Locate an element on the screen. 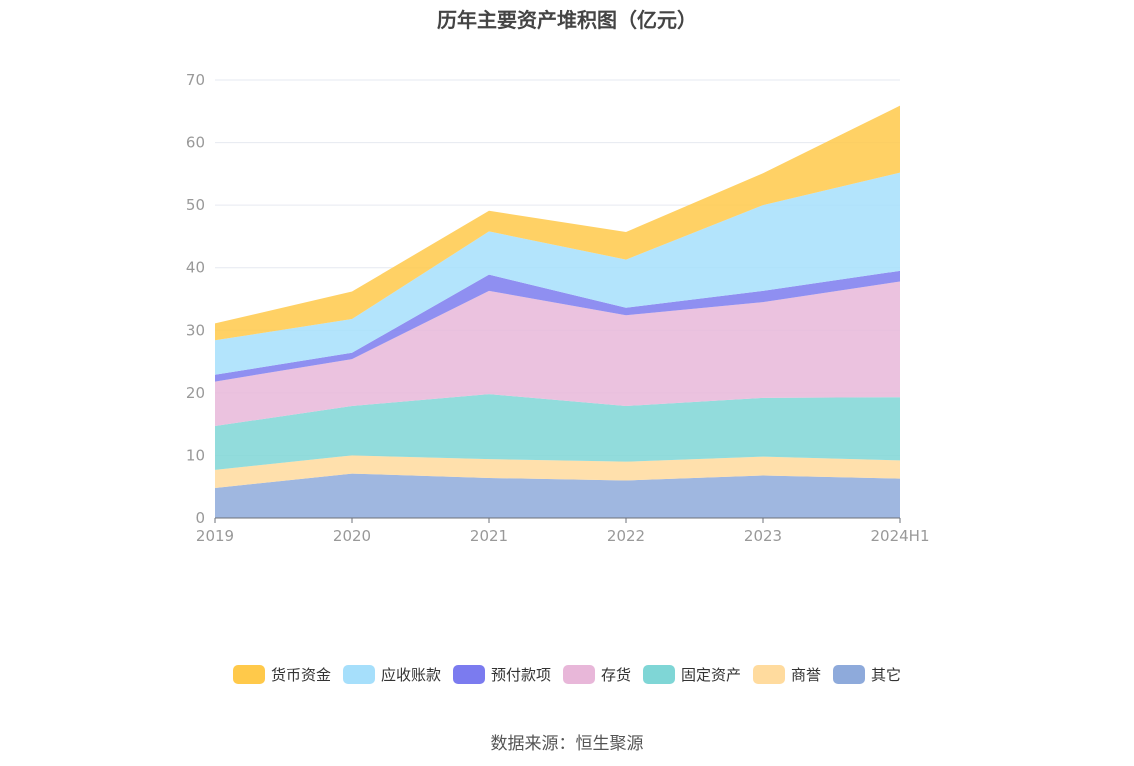  chart-title: 历年主要资产堆积图（亿元） is located at coordinates (567, 20).